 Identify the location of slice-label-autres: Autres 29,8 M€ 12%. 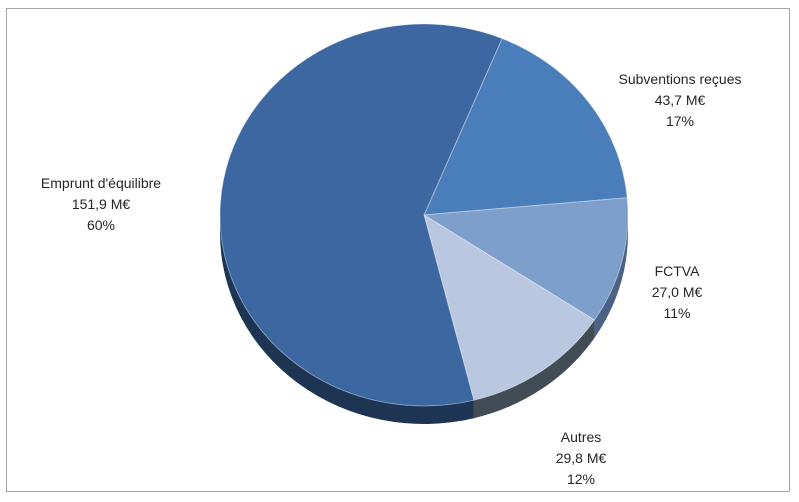
(581, 458).